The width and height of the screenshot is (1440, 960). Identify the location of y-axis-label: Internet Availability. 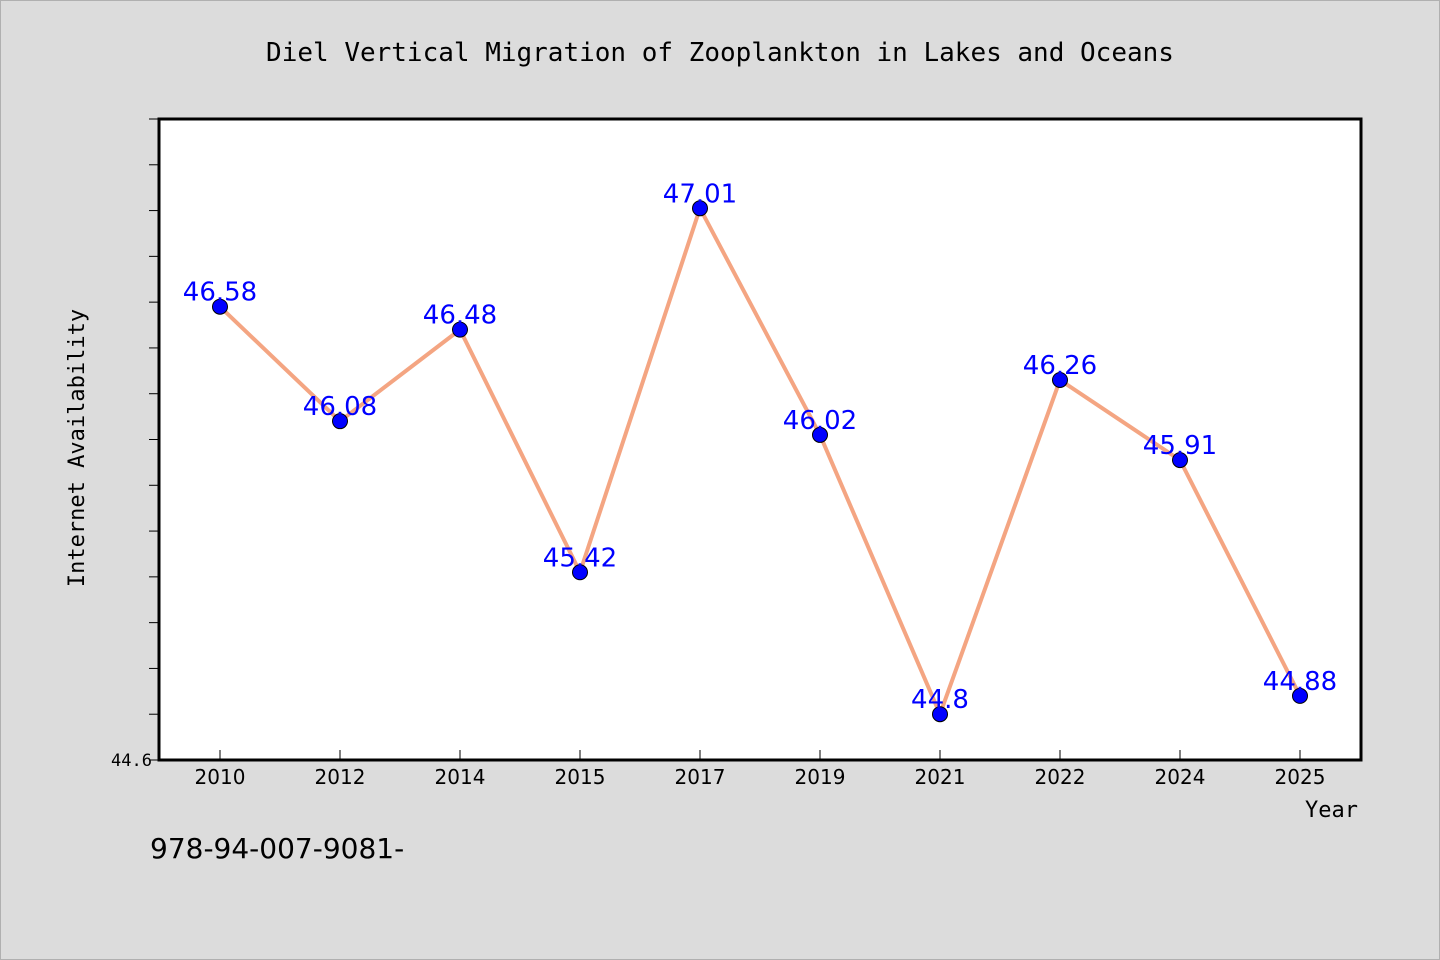
(77, 448).